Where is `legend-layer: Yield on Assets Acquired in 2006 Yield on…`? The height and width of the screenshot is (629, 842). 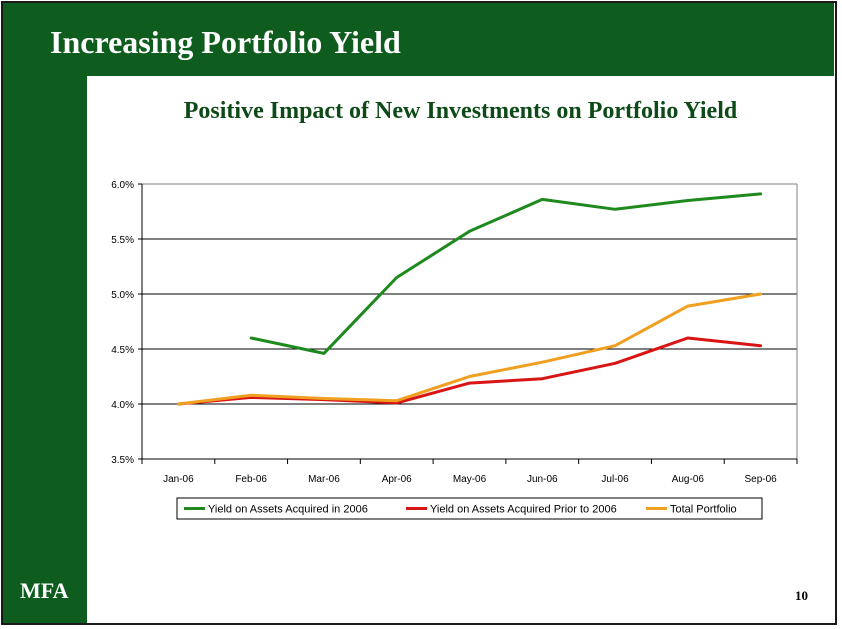
legend-layer: Yield on Assets Acquired in 2006 Yield on… is located at coordinates (469, 508).